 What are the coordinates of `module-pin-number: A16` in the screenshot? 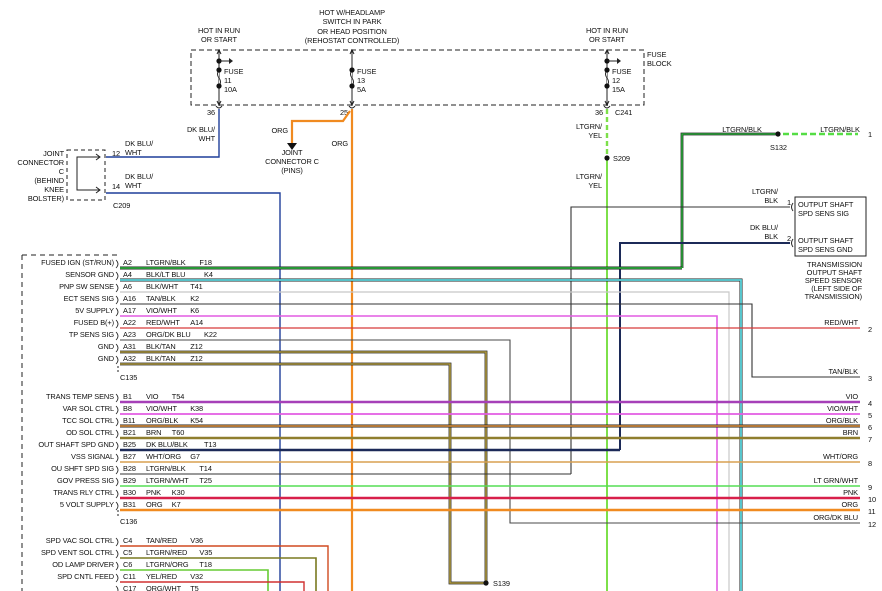 It's located at (129, 298).